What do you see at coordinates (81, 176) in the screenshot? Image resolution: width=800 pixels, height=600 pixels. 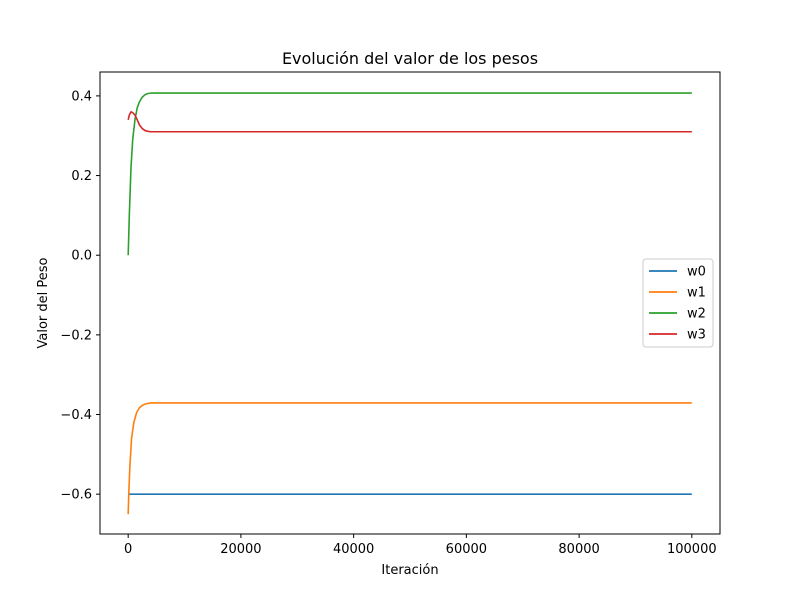 I see `y-tick-label: 0.2` at bounding box center [81, 176].